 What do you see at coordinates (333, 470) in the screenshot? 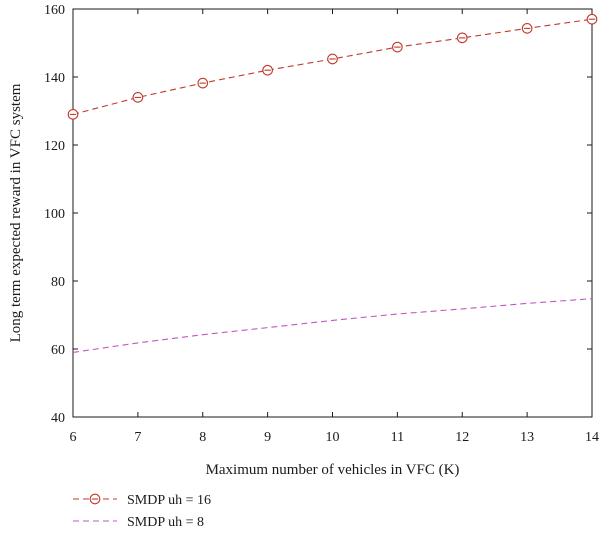
I see `x-axis-title: Maximum number of vehicles in VFC (K)` at bounding box center [333, 470].